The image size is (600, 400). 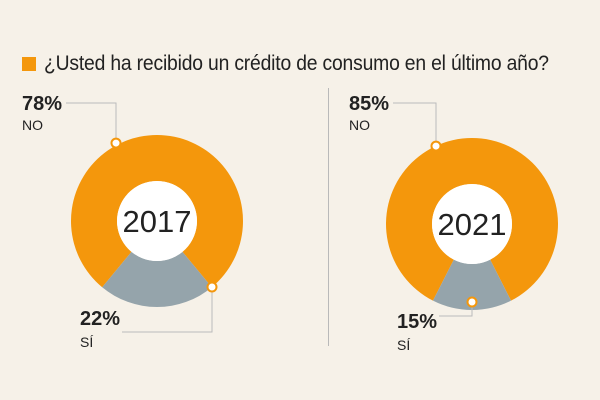 I want to click on value-label-no: 78%, so click(x=42, y=104).